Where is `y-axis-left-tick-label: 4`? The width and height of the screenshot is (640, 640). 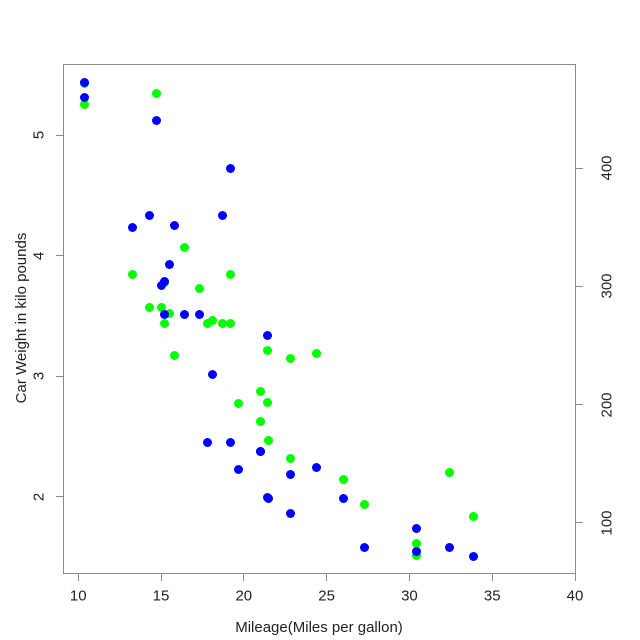 y-axis-left-tick-label: 4 is located at coordinates (39, 255).